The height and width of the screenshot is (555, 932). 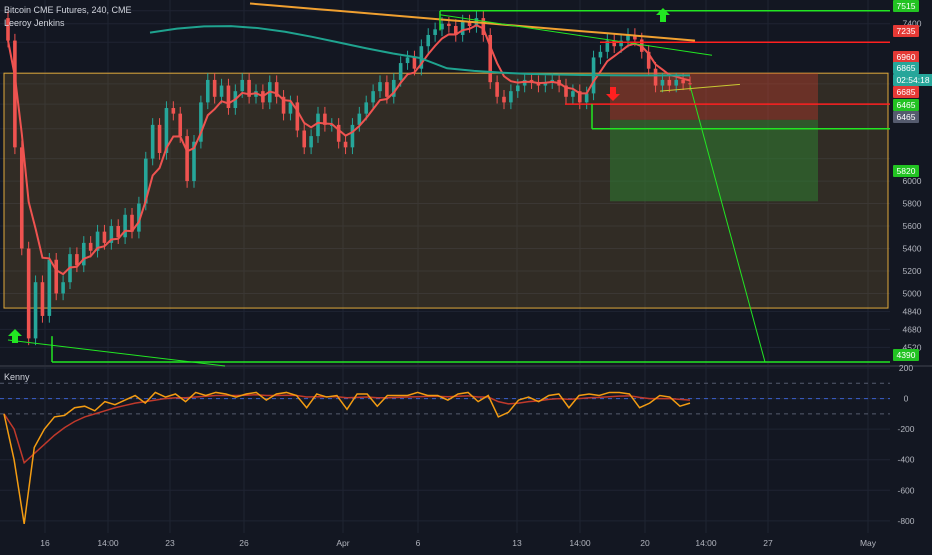 What do you see at coordinates (905, 490) in the screenshot?
I see `osc-y-tick-label-4: -600` at bounding box center [905, 490].